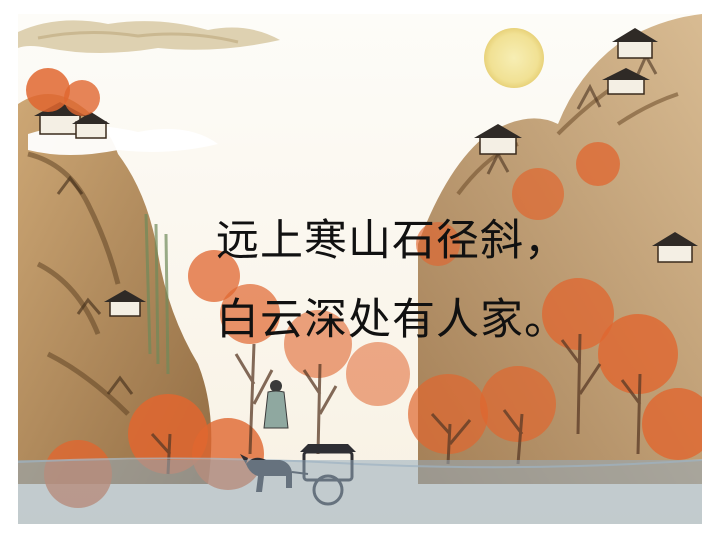  Describe the element at coordinates (436, 320) in the screenshot. I see `poem-line-2: 白云深处有人家。` at that location.